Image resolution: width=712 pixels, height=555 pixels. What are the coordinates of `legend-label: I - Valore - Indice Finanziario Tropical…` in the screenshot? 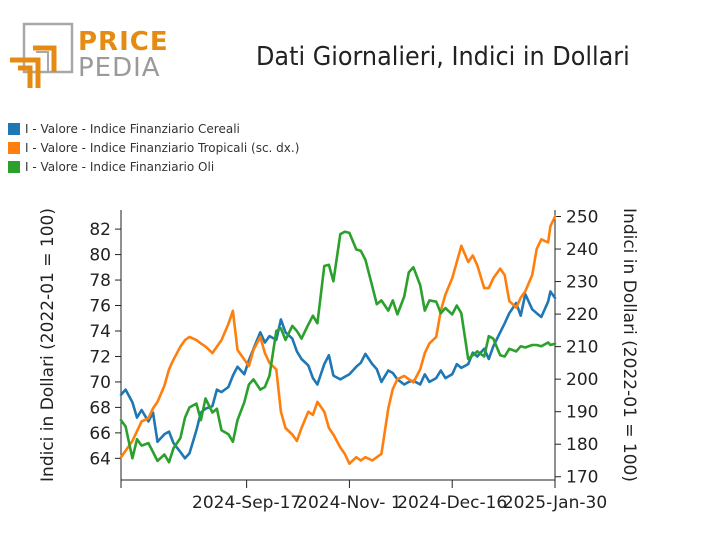 It's located at (162, 147).